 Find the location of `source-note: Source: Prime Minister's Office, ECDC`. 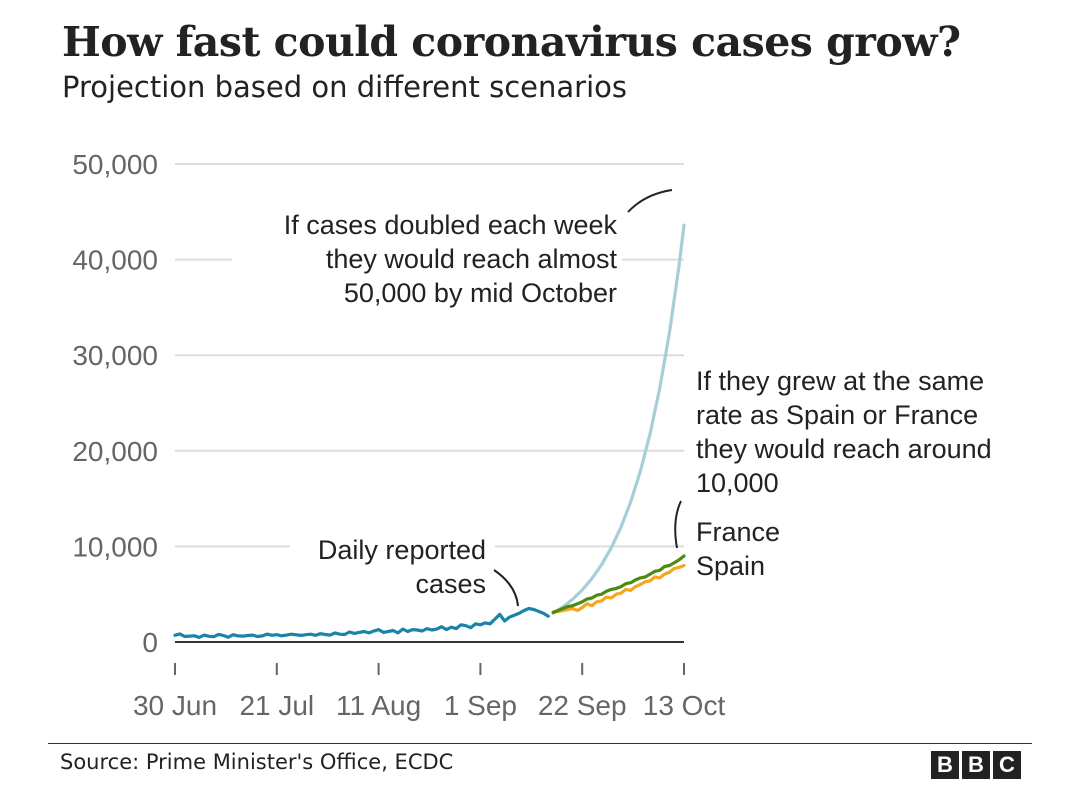

source-note: Source: Prime Minister's Office, ECDC is located at coordinates (257, 762).